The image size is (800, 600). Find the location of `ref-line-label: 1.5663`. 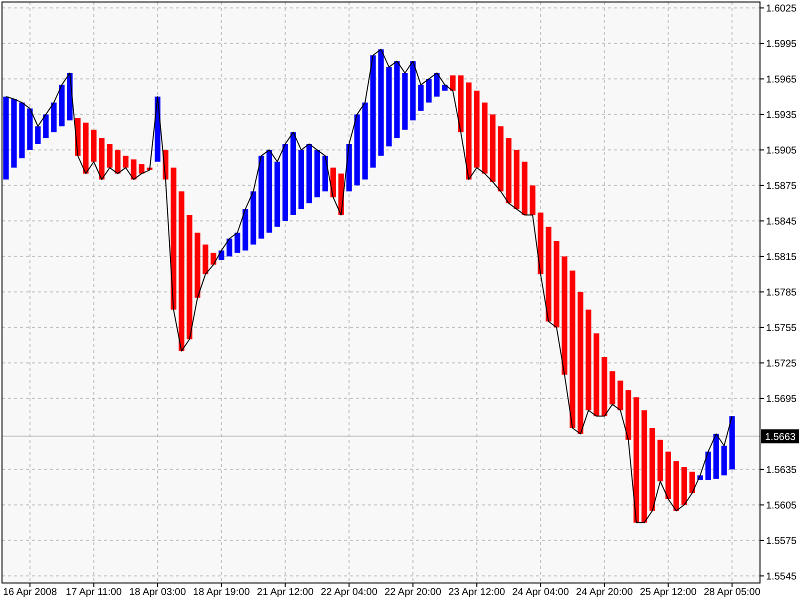

ref-line-label: 1.5663 is located at coordinates (780, 437).